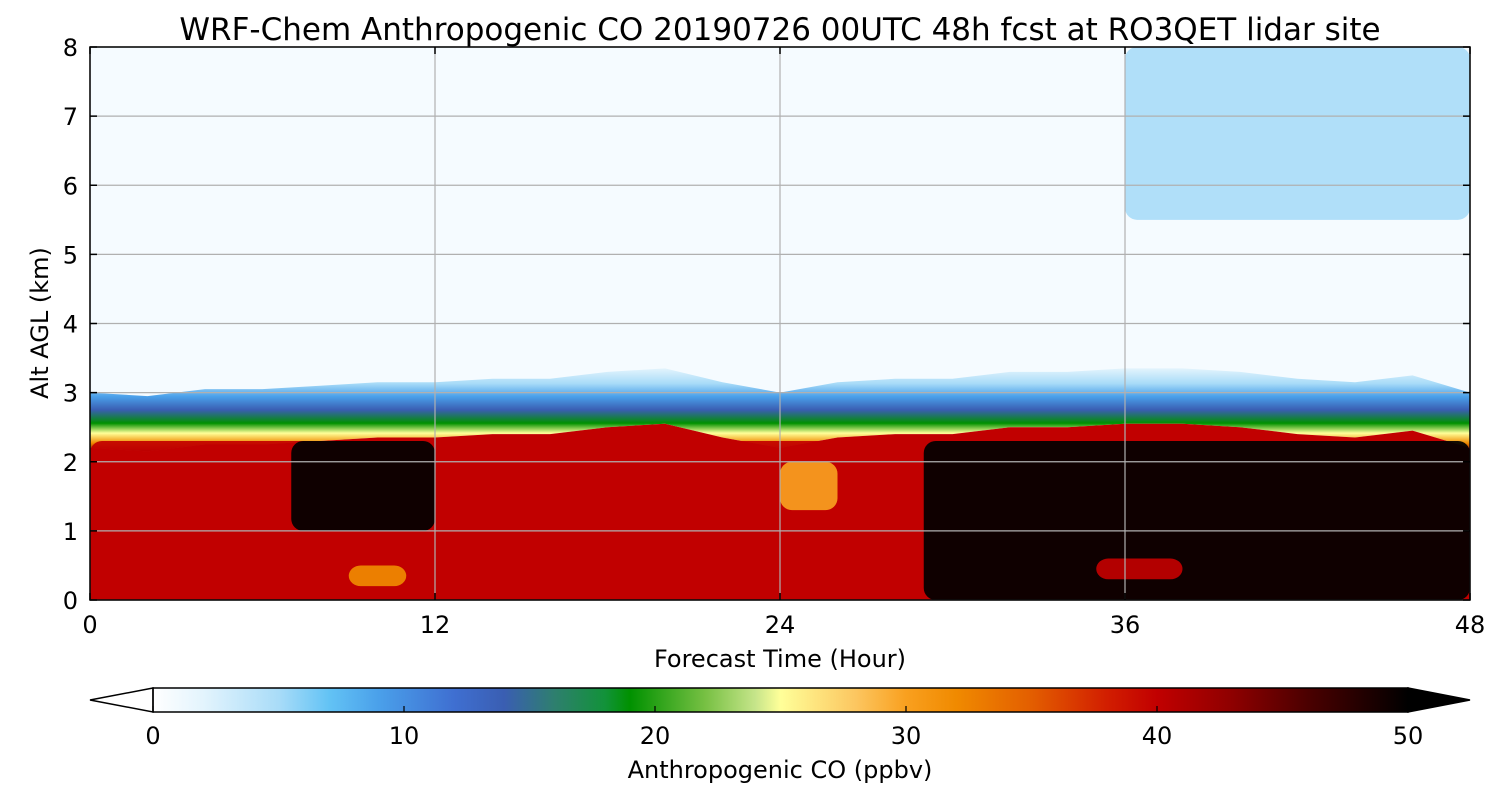 This screenshot has width=1500, height=800. I want to click on y-tick-label: 2, so click(70, 463).